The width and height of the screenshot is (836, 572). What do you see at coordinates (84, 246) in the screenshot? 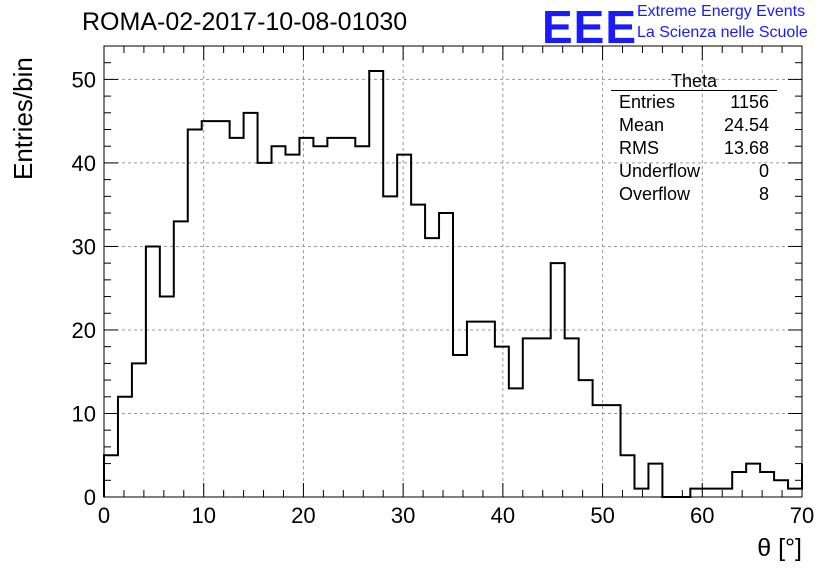
I see `y-tick-label: 30` at bounding box center [84, 246].